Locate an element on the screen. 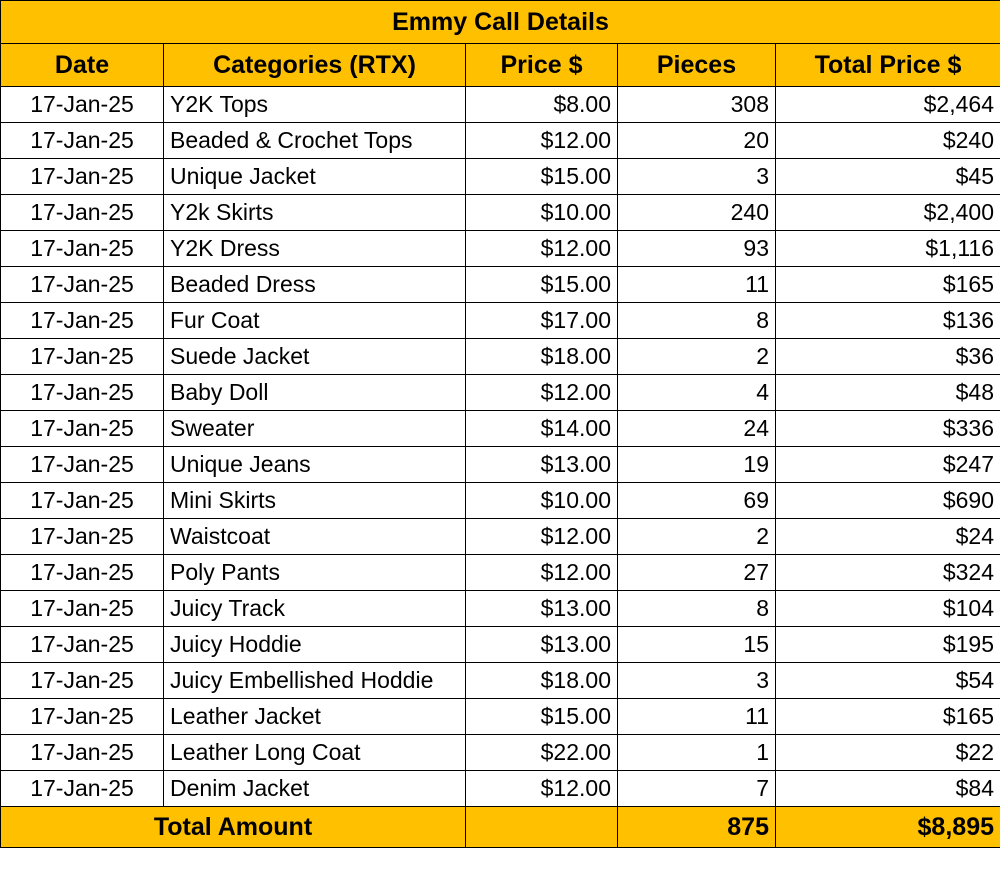  cell: $22 is located at coordinates (887, 752).